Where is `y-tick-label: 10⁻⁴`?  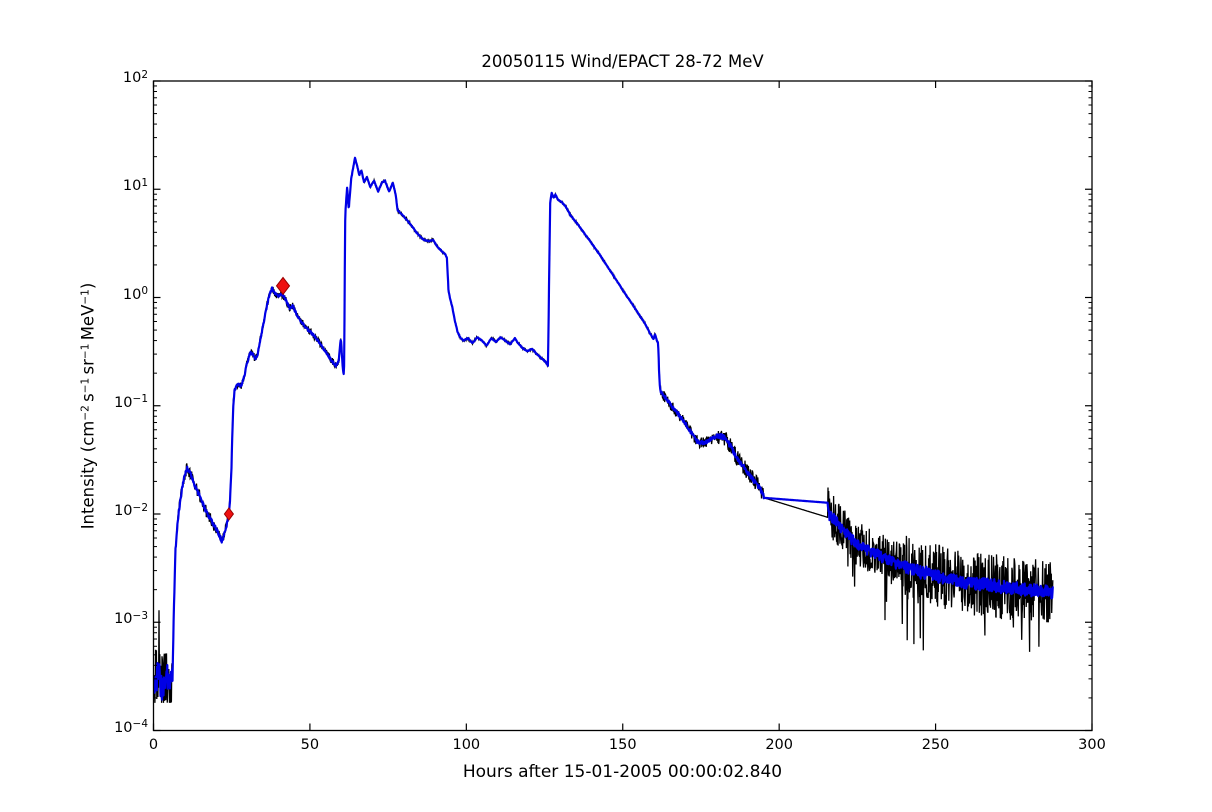
y-tick-label: 10⁻⁴ is located at coordinates (131, 727).